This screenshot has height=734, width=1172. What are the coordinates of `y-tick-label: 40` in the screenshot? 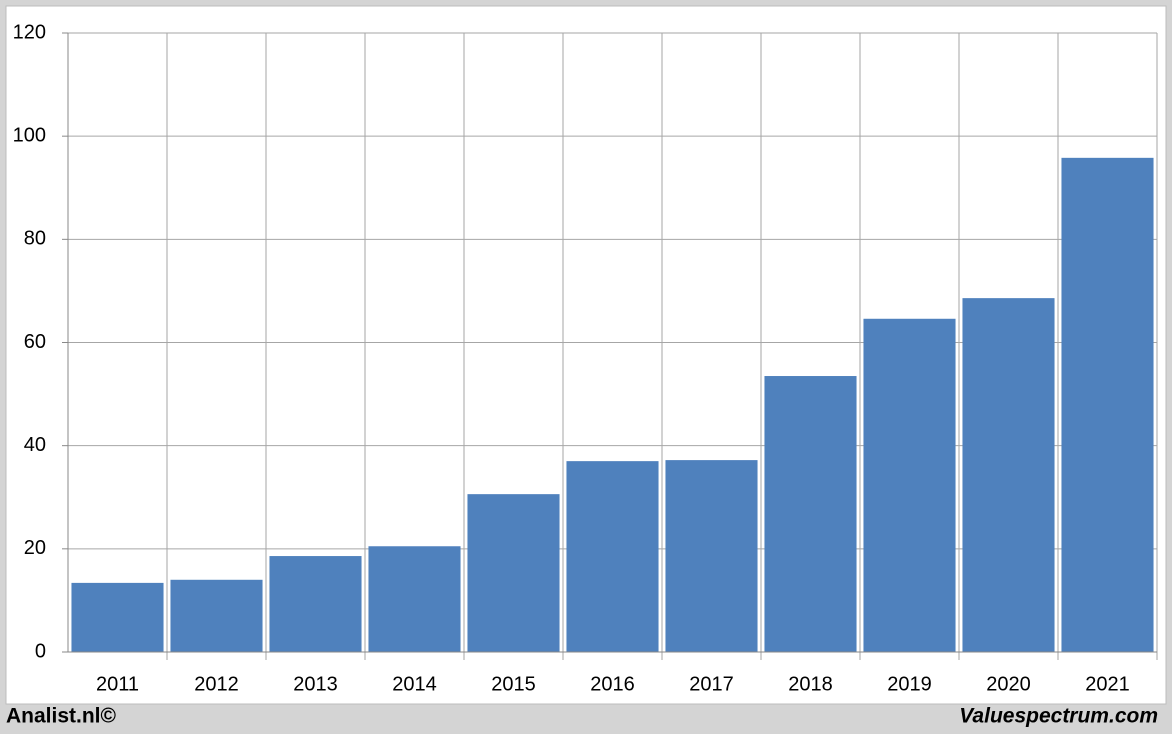 It's located at (35, 445).